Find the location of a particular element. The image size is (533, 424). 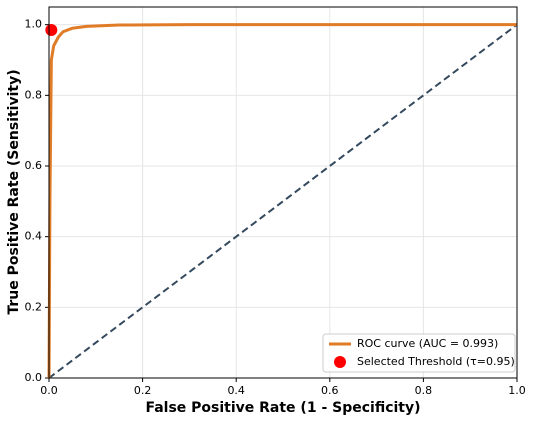

x-tick-label: 0.2 is located at coordinates (143, 390).